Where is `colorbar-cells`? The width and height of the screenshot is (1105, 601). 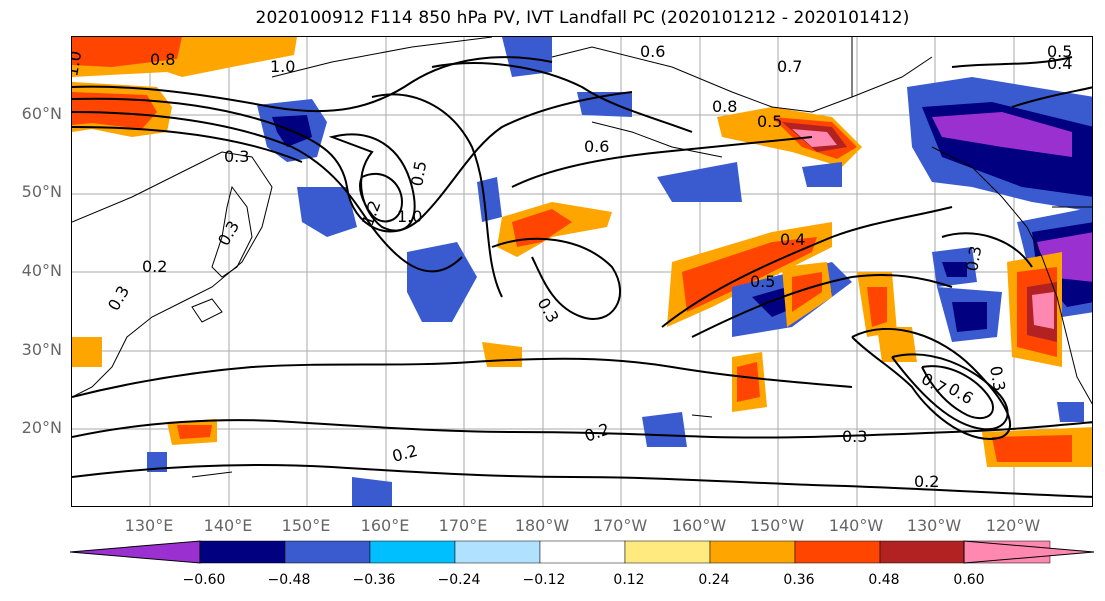
colorbar-cells is located at coordinates (625, 552).